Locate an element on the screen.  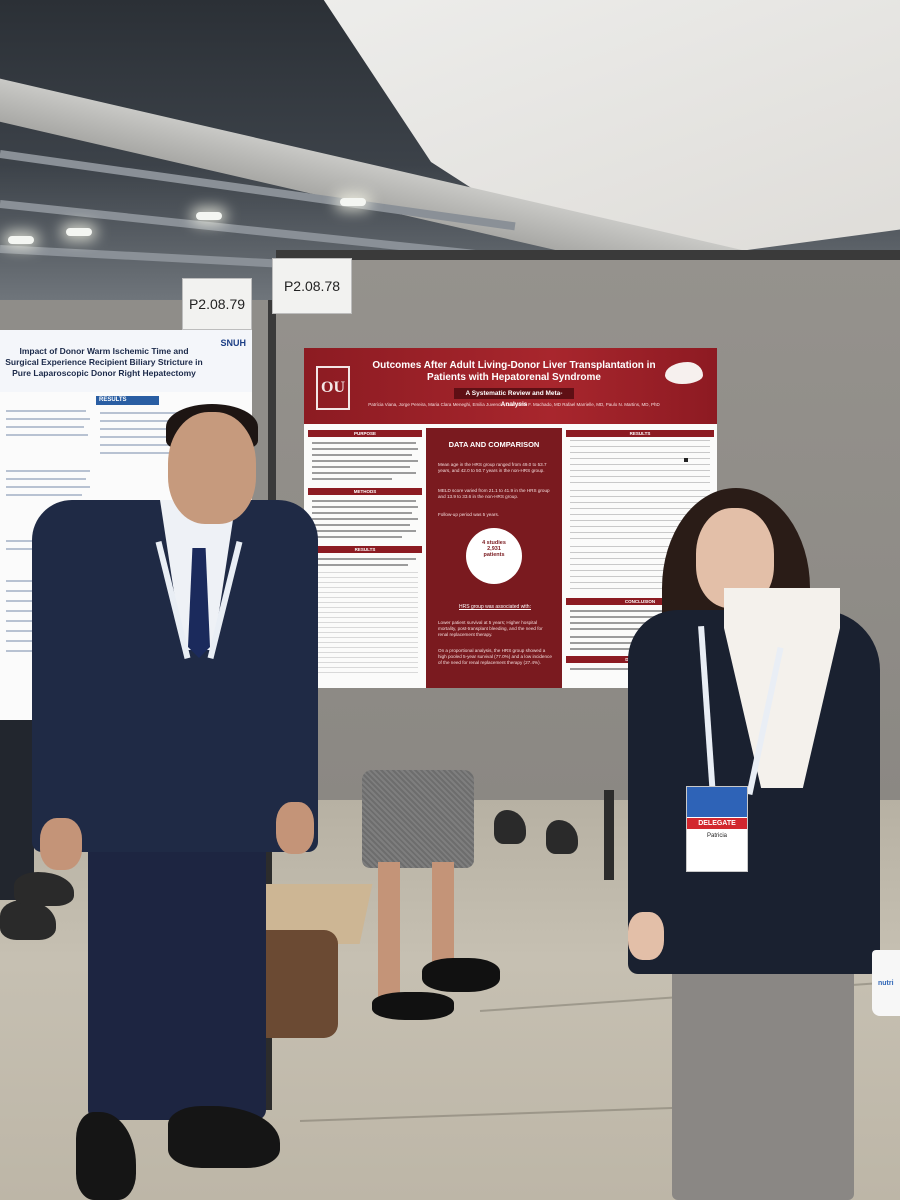
main-poster-header is located at coordinates (510, 386).